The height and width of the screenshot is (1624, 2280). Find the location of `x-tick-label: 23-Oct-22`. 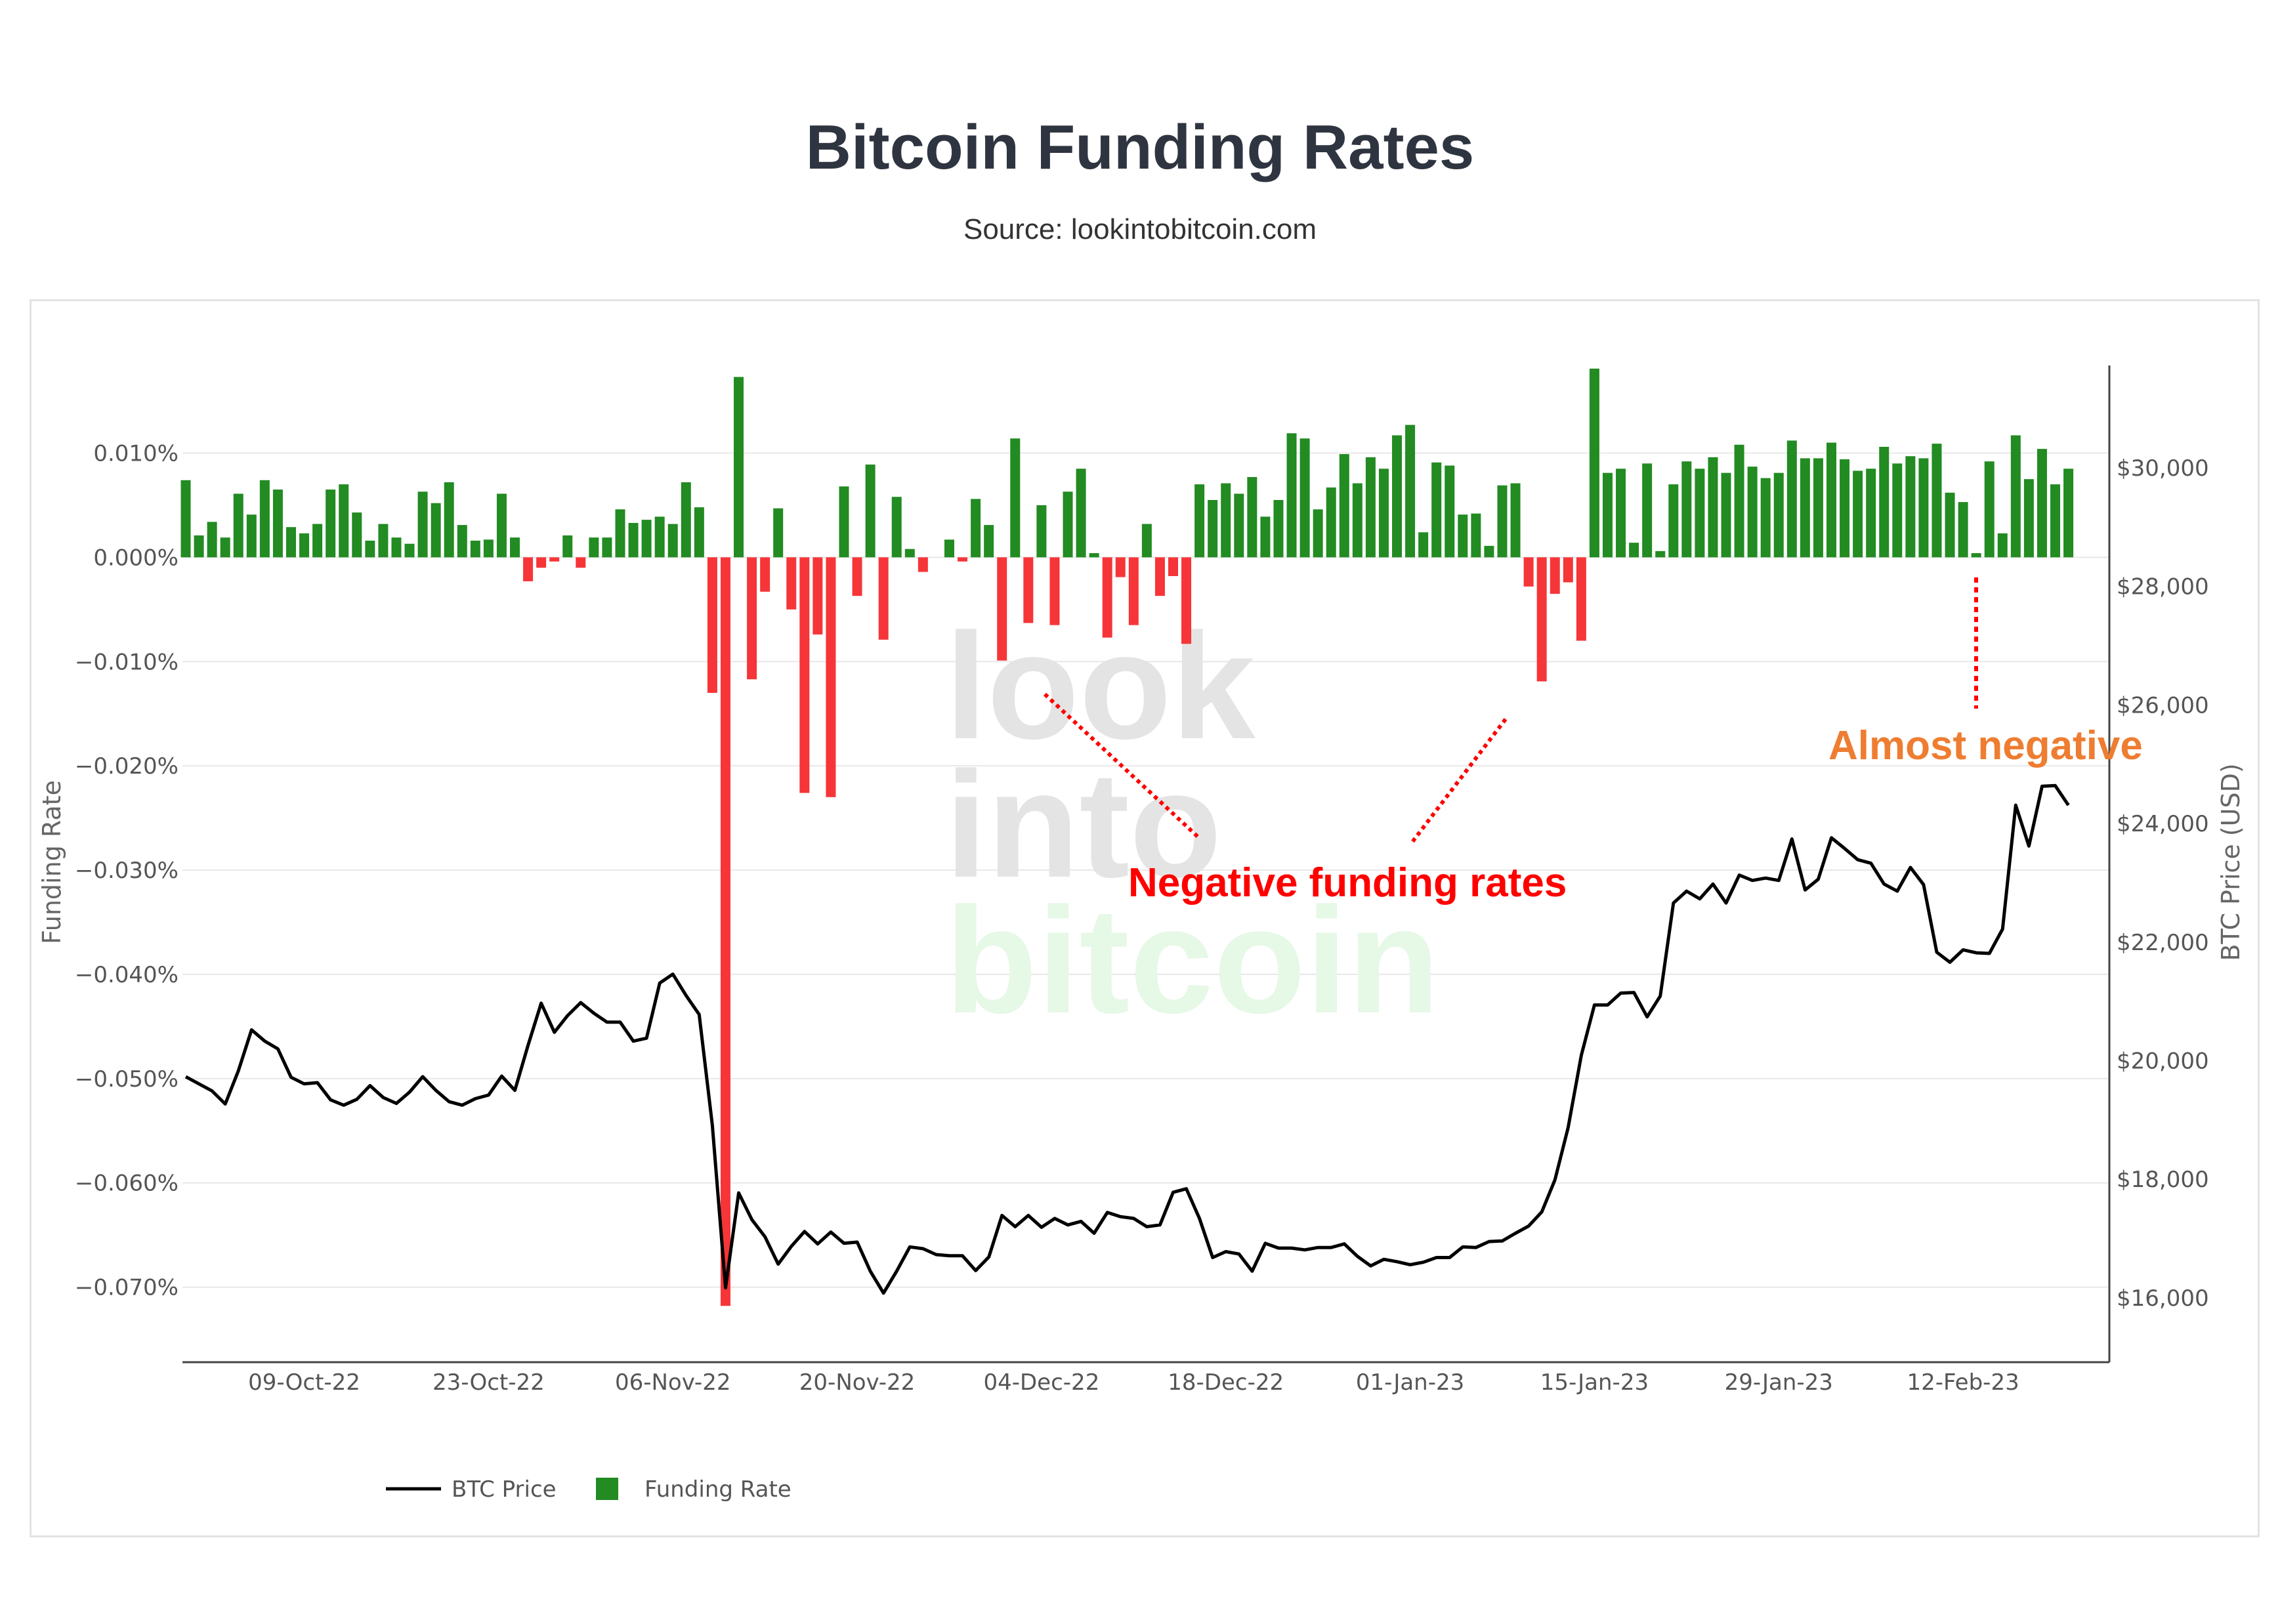

x-tick-label: 23-Oct-22 is located at coordinates (489, 1382).